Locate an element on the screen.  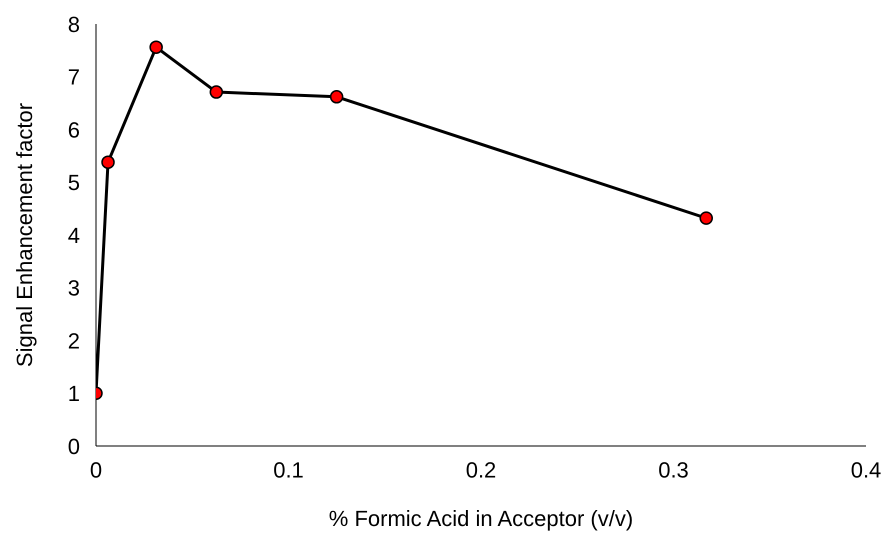
y-tick-label: 8 is located at coordinates (74, 24).